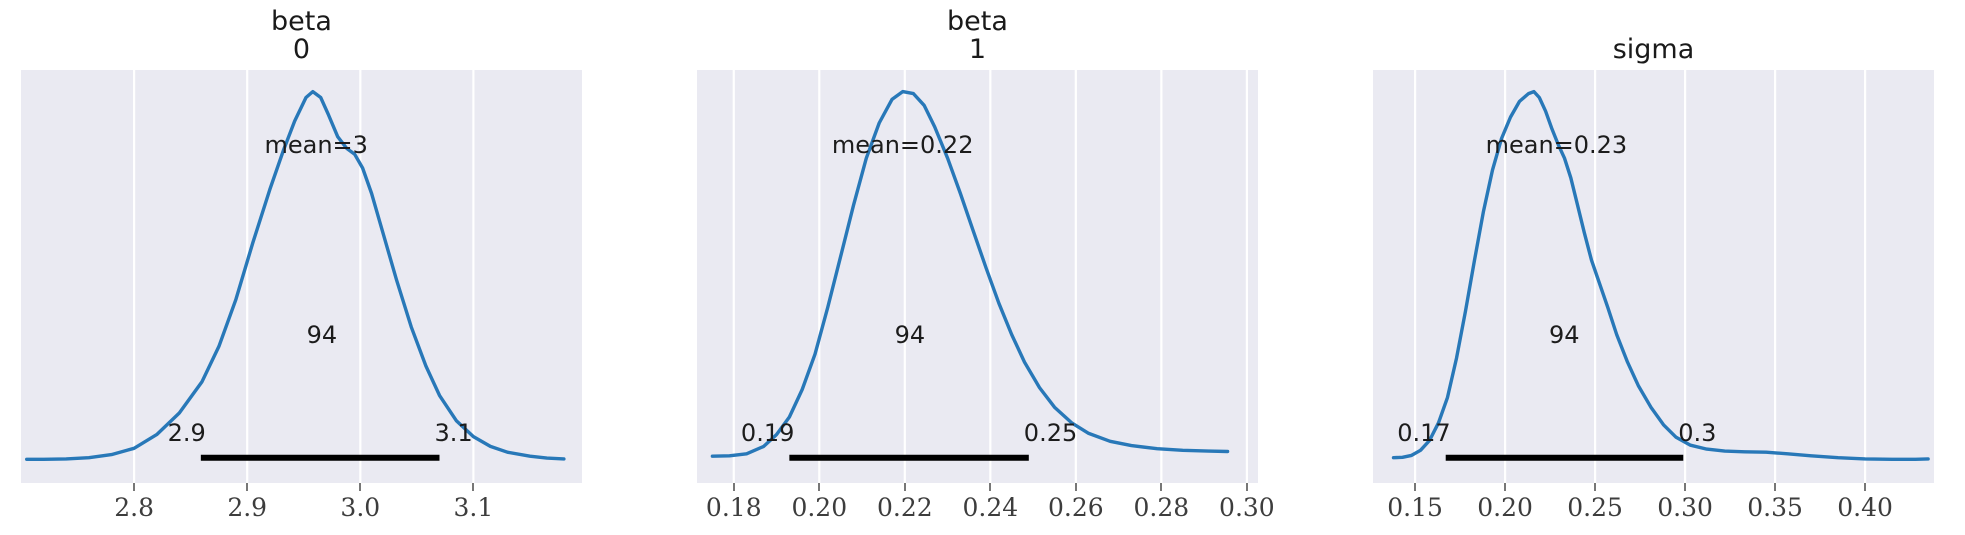 This screenshot has height=535, width=1965. Describe the element at coordinates (733, 507) in the screenshot. I see `x-tick-label: 0.18` at that location.